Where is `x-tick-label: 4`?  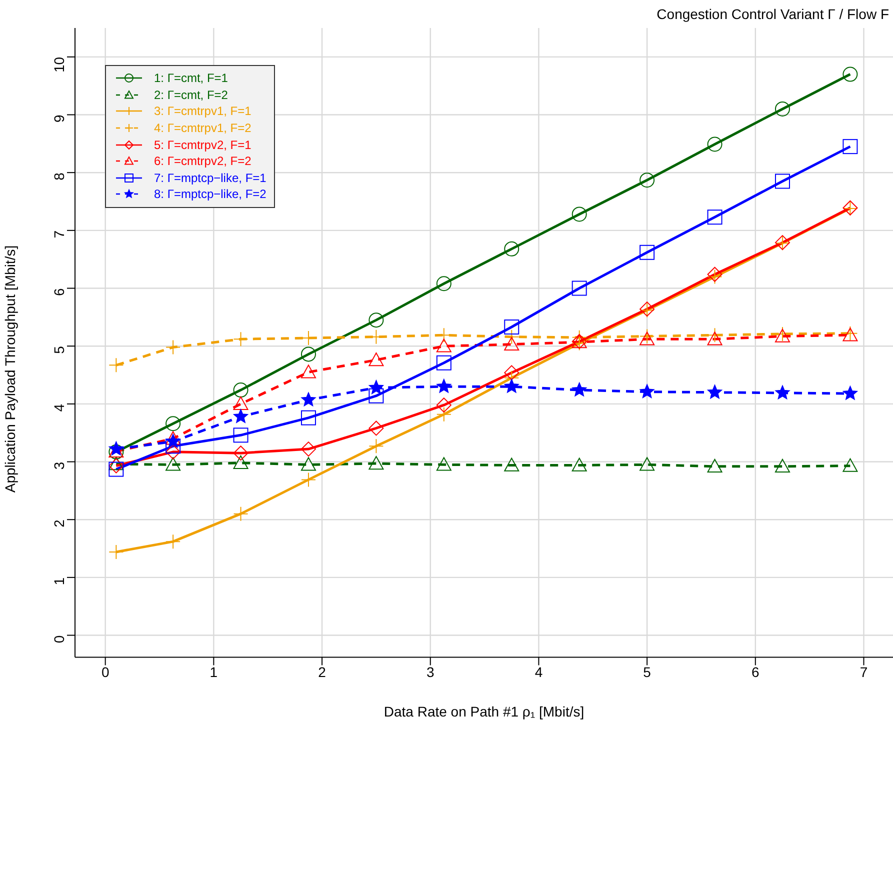
x-tick-label: 4 is located at coordinates (538, 672).